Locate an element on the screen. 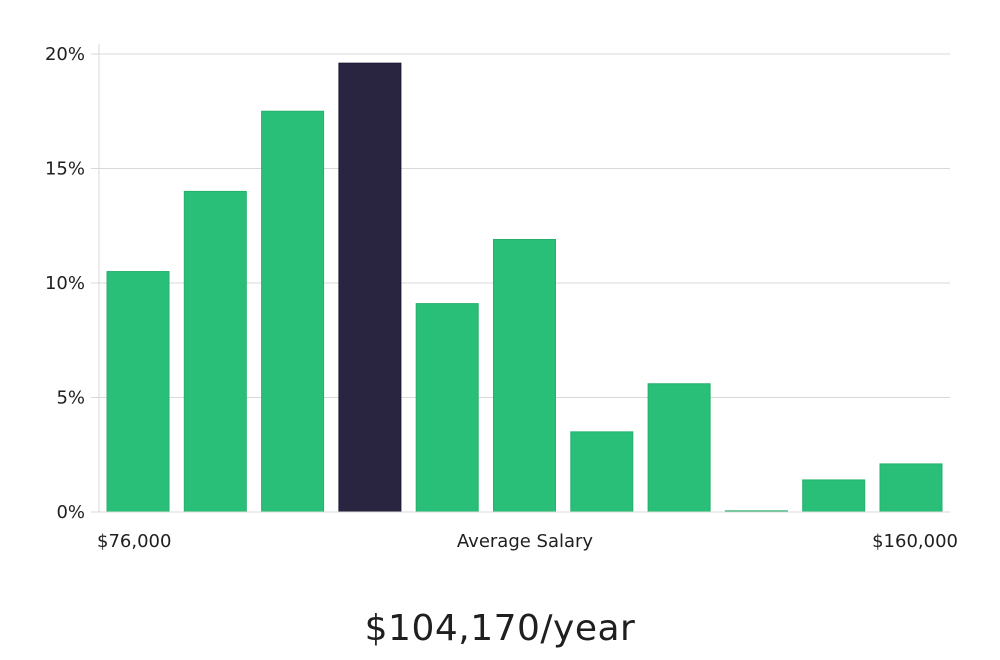 This screenshot has height=660, width=1000. x-min-label: $76,000 is located at coordinates (134, 541).